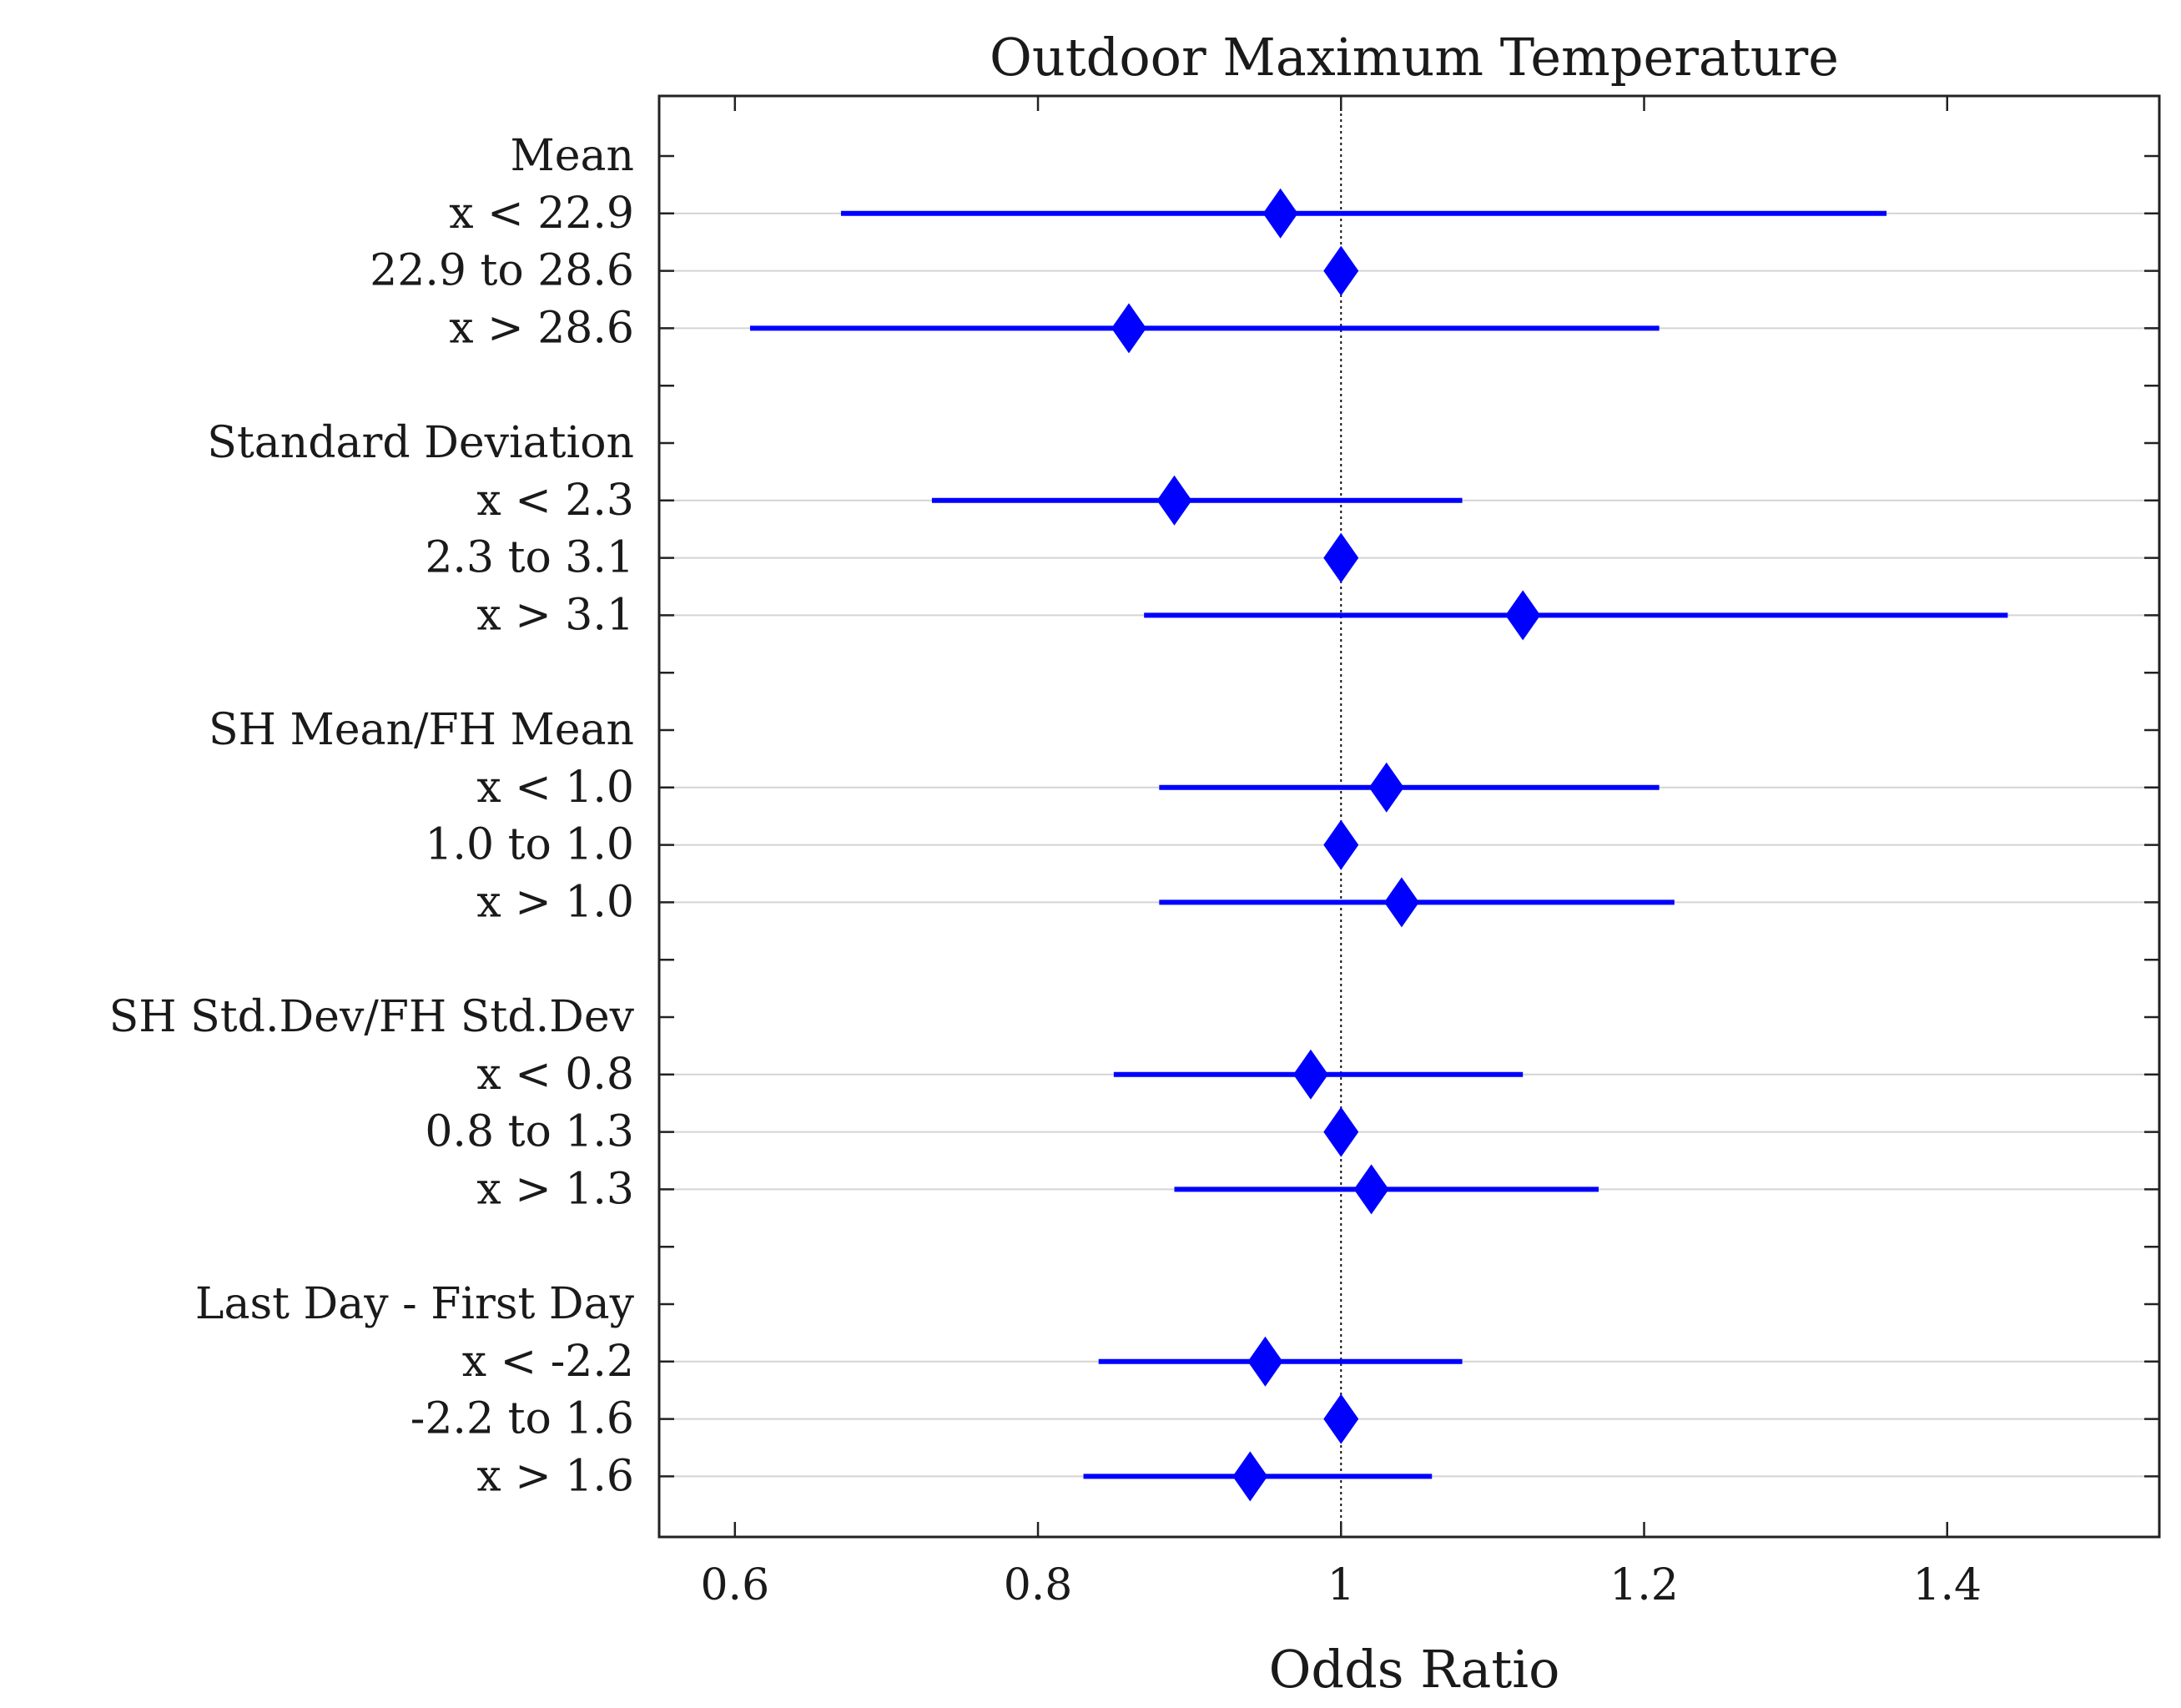 Image resolution: width=2181 pixels, height=1708 pixels. What do you see at coordinates (555, 1075) in the screenshot?
I see `row-label: x < 0.8` at bounding box center [555, 1075].